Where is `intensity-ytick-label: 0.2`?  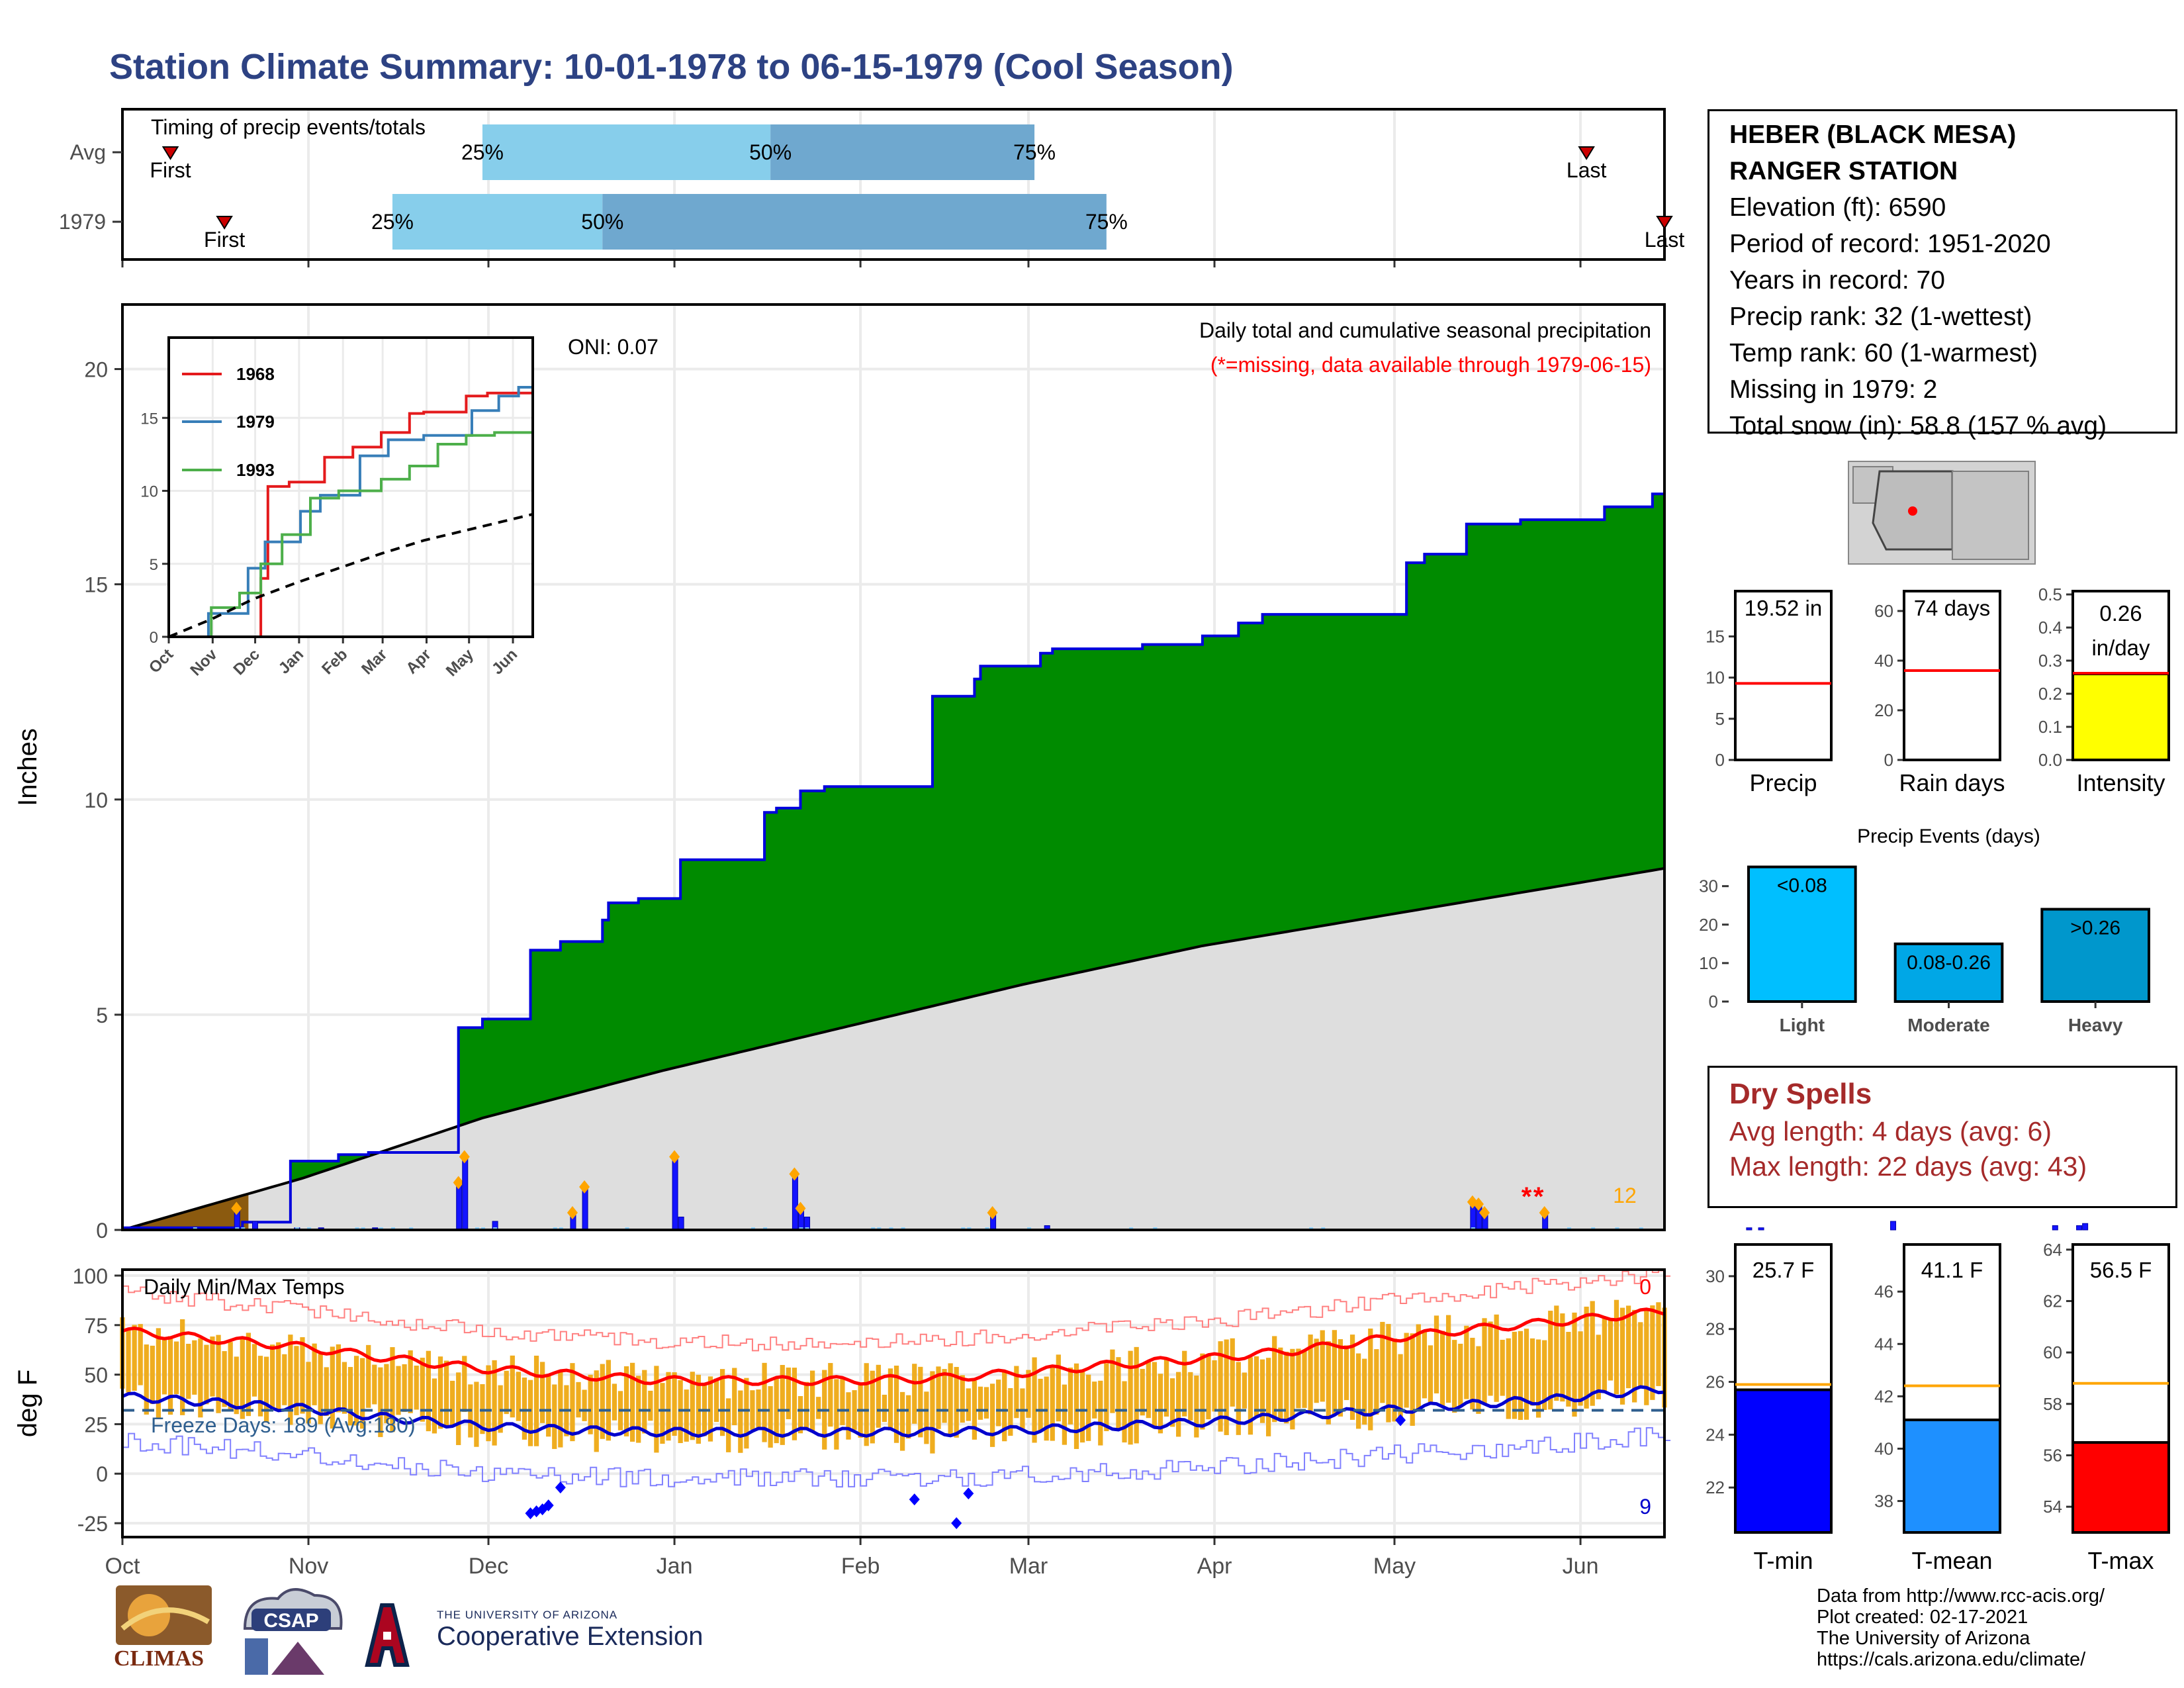
intensity-ytick-label: 0.2 is located at coordinates (2050, 694).